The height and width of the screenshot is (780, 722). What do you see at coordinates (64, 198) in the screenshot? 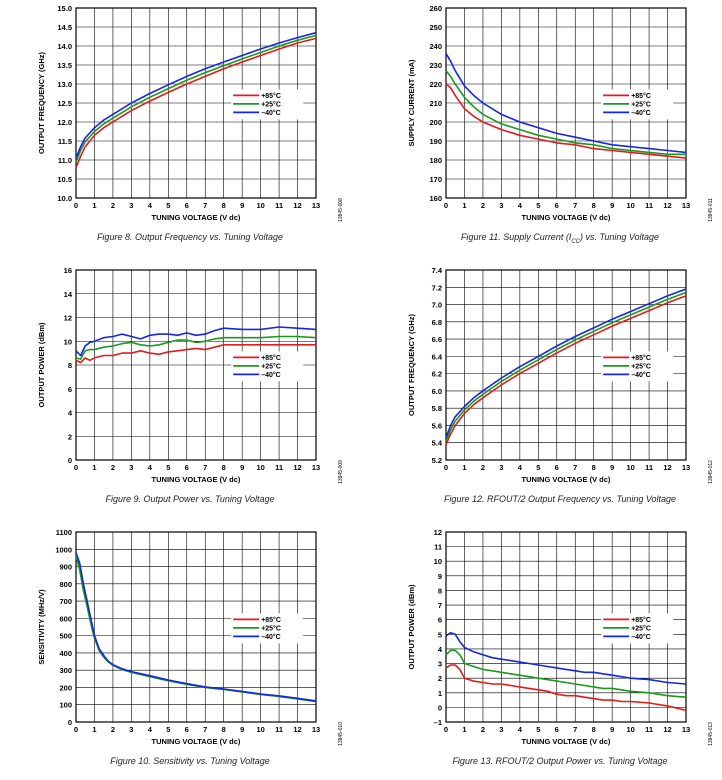
I see `y-tick-label: 10.0` at bounding box center [64, 198].